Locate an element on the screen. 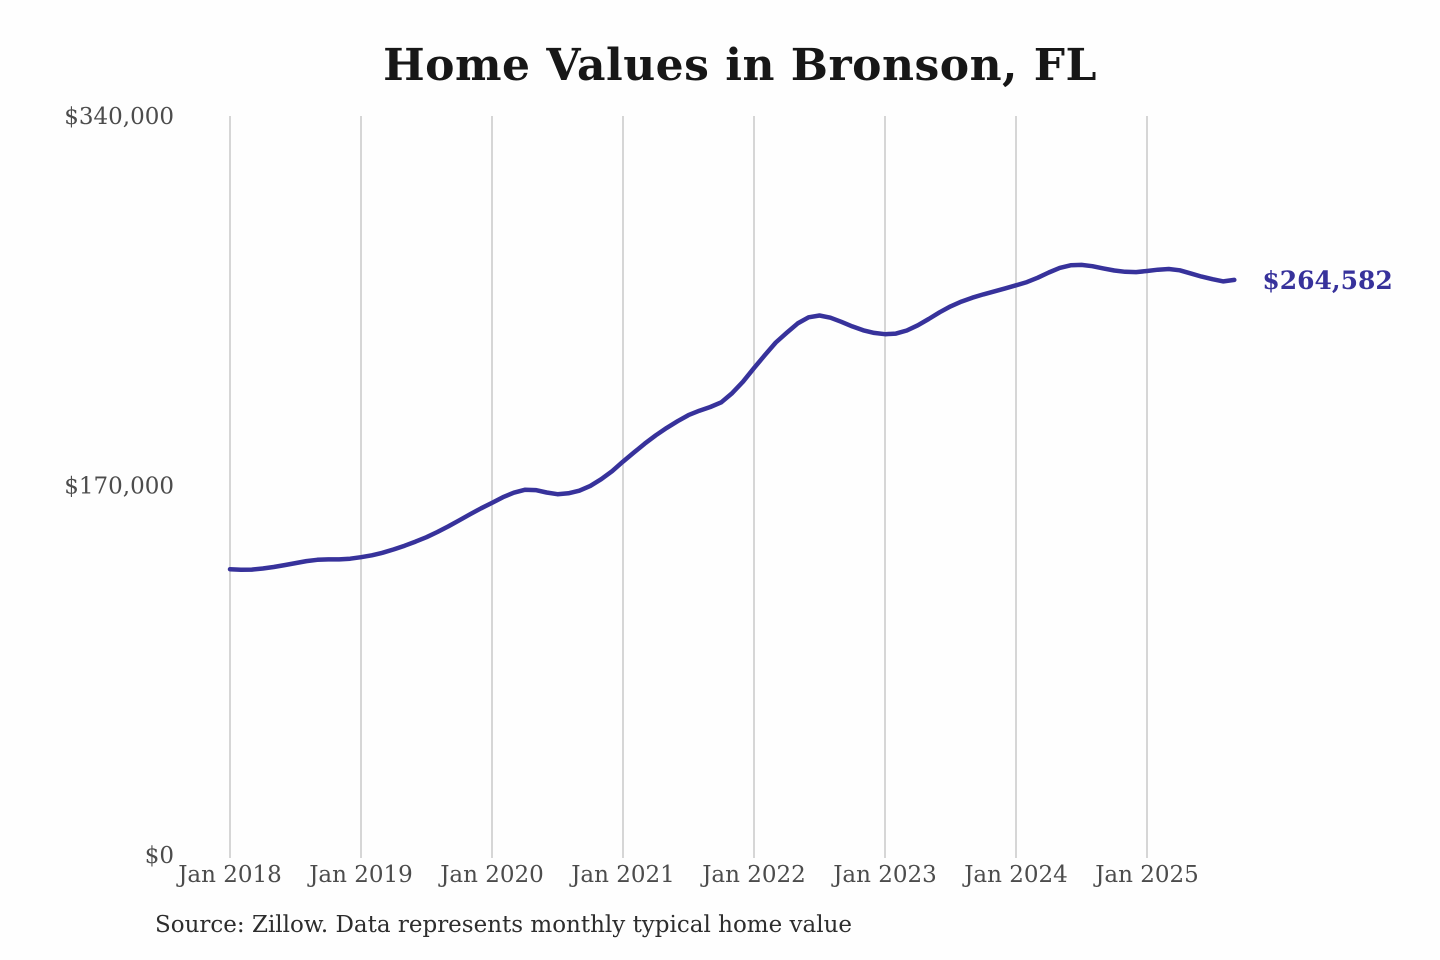  y-tick-label: $0 is located at coordinates (159, 856).